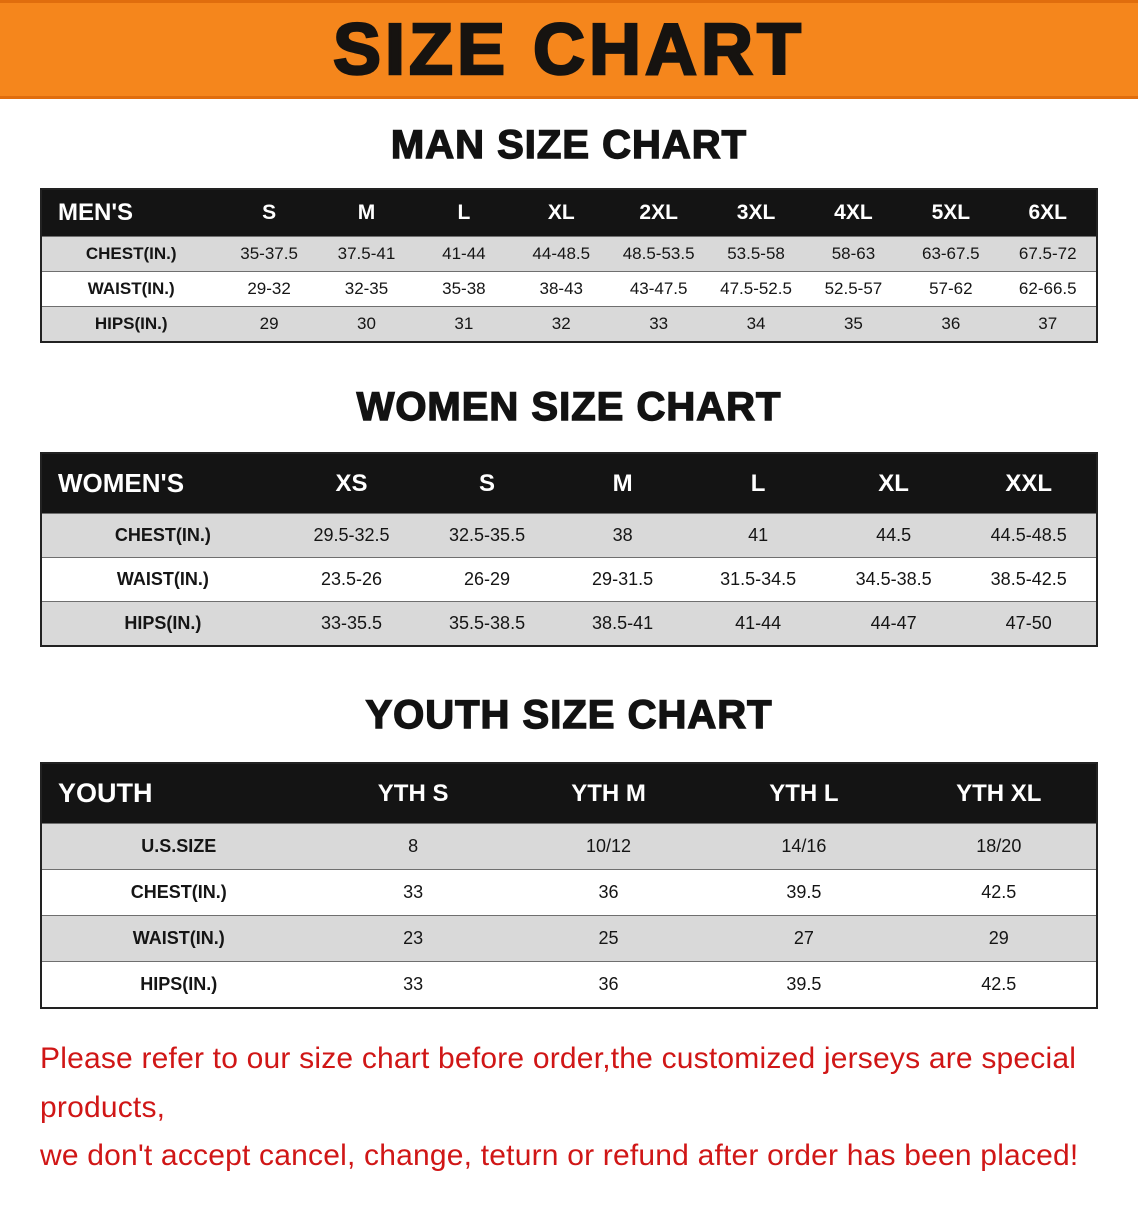 The image size is (1138, 1211). I want to click on table-header-row: WOMEN'S XS S M L XL XXL, so click(569, 483).